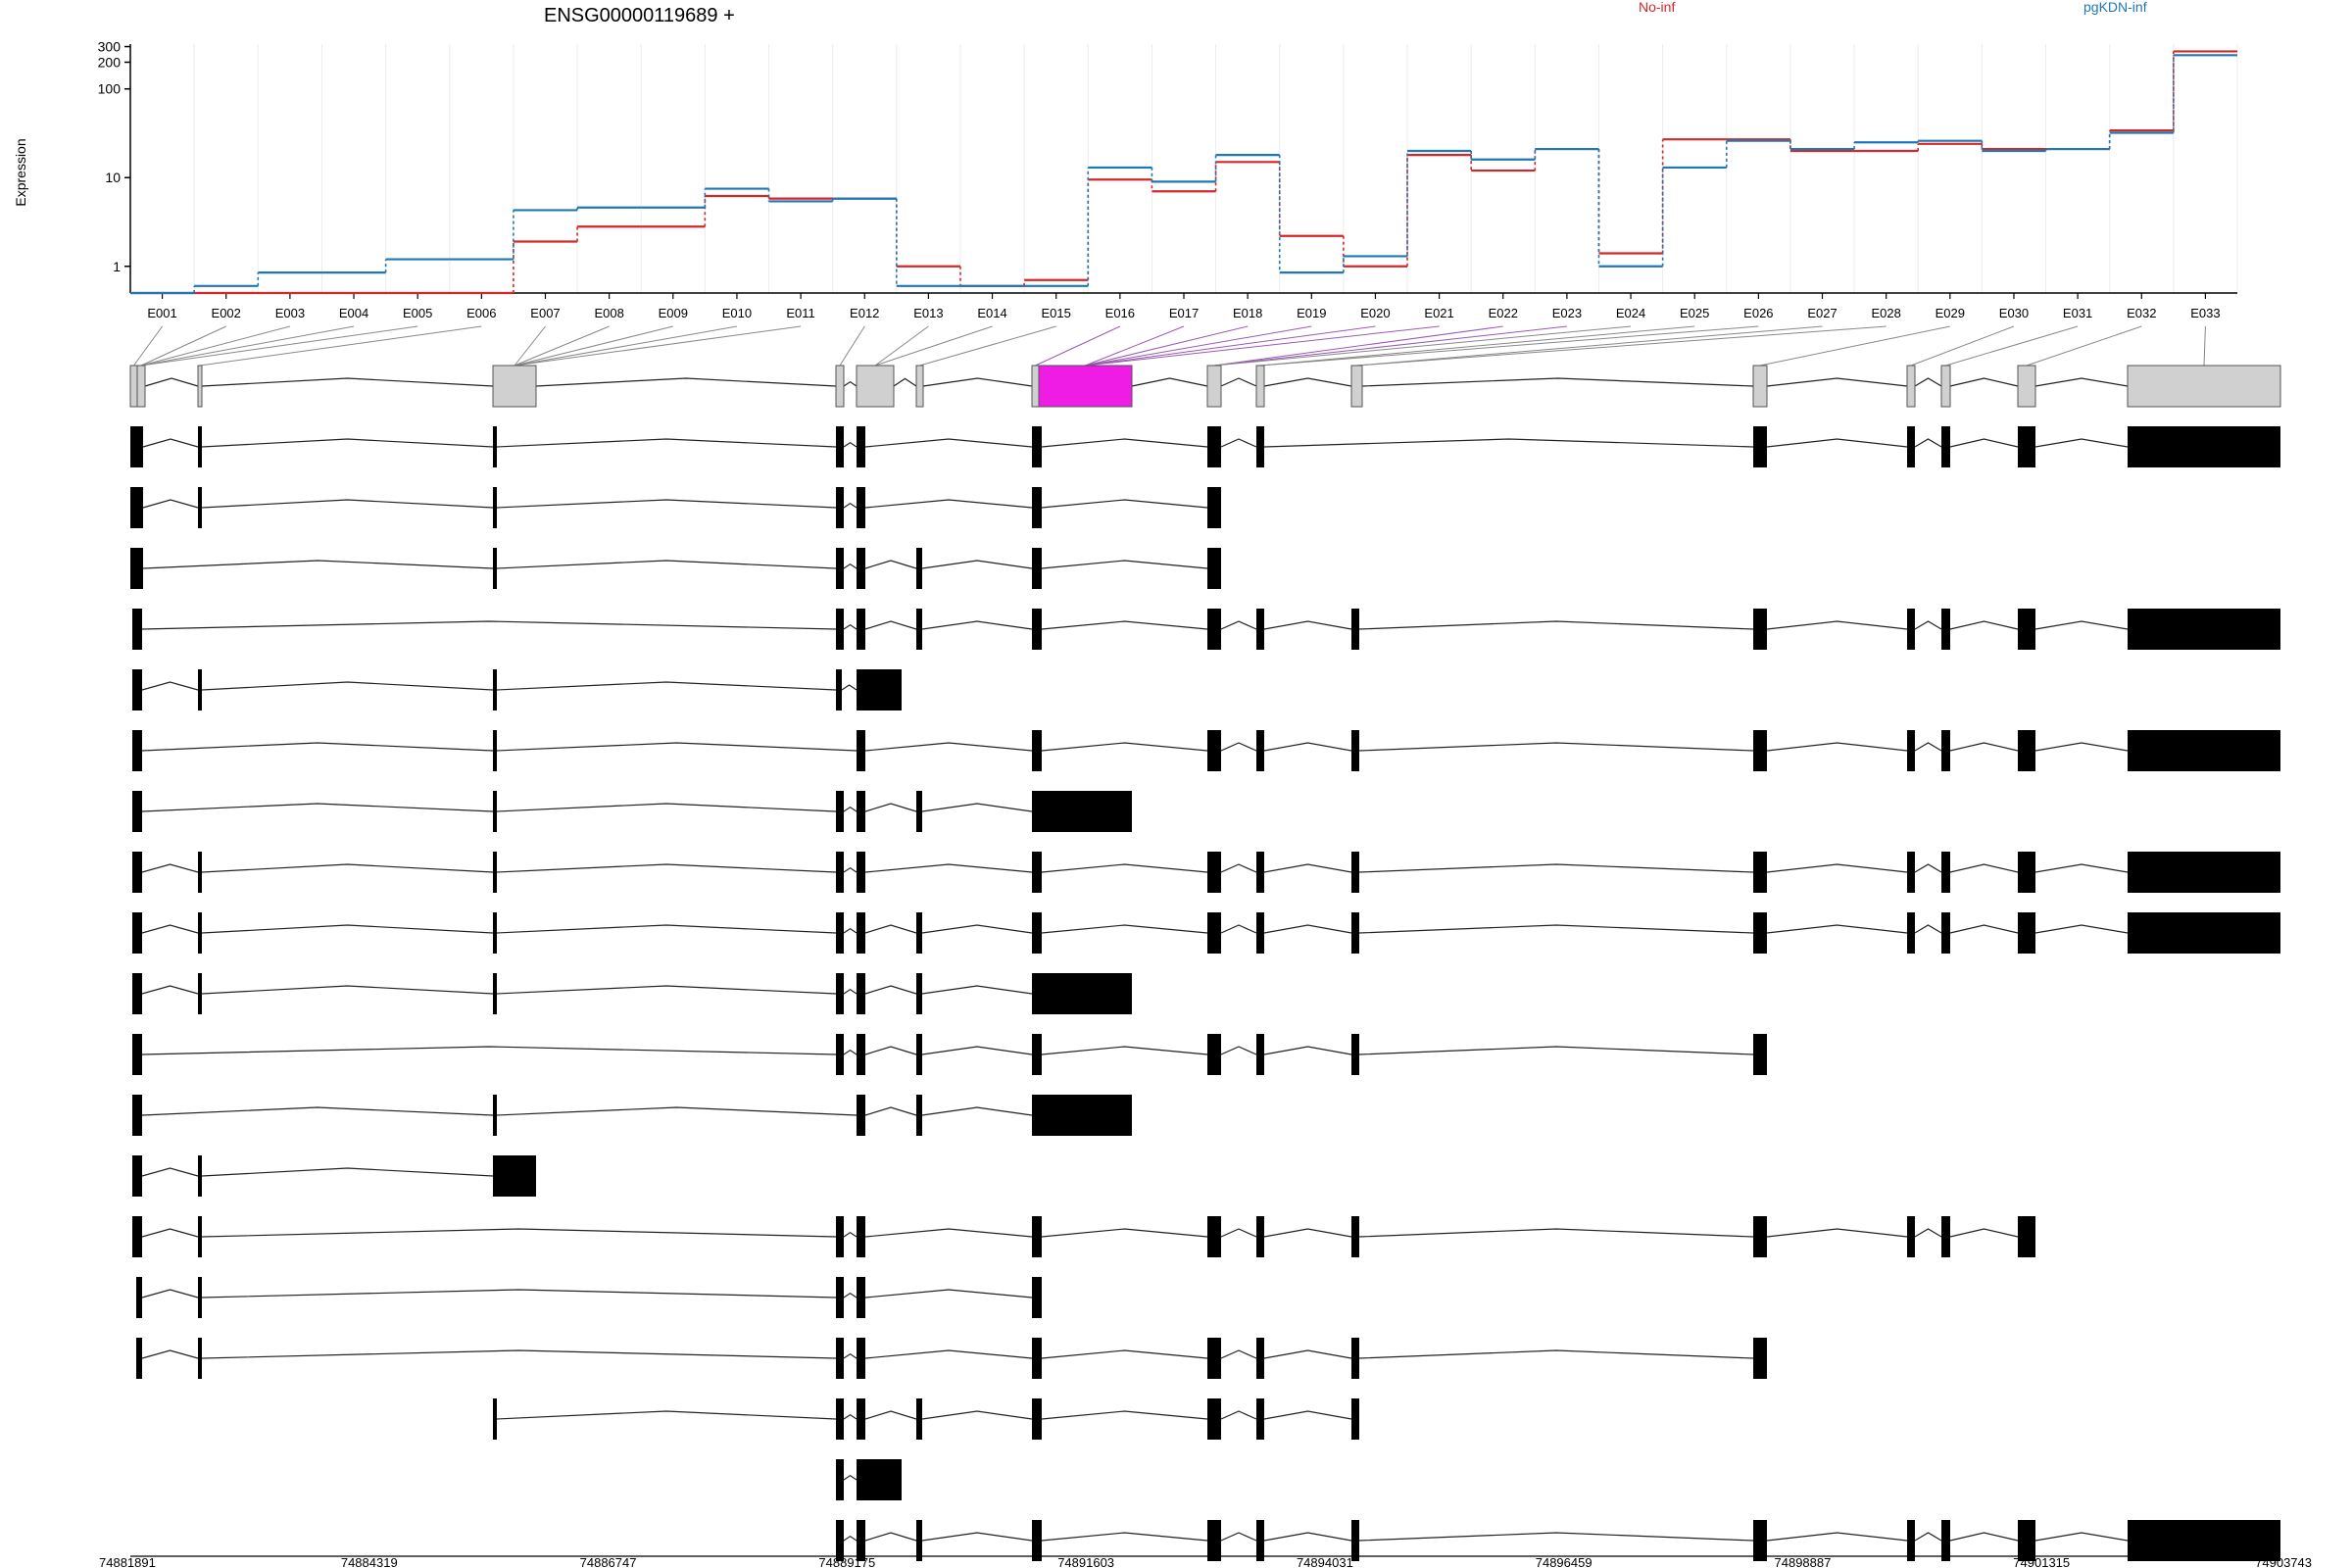 This screenshot has width=2352, height=1568. Describe the element at coordinates (226, 313) in the screenshot. I see `x-tick-label: E002` at that location.